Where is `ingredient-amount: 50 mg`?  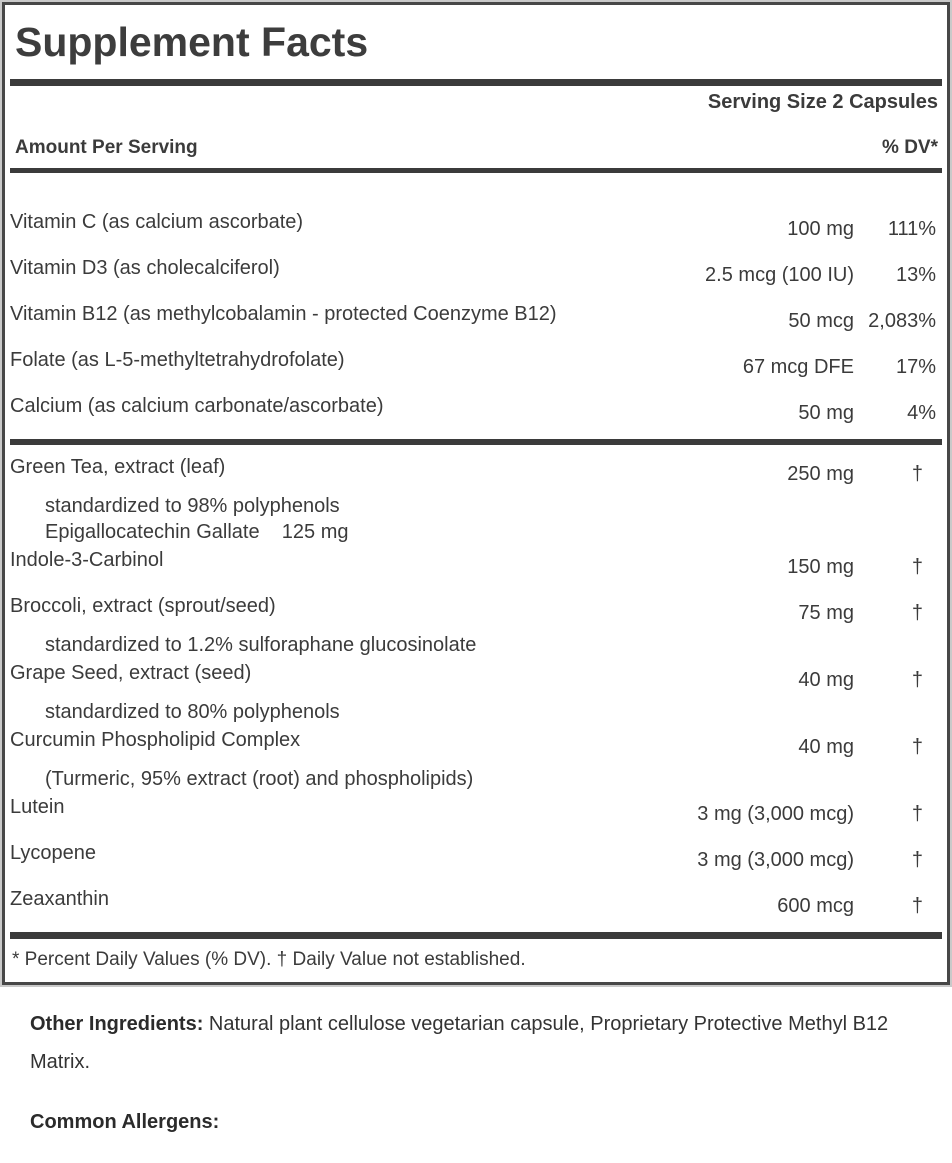
ingredient-amount: 50 mg is located at coordinates (826, 413).